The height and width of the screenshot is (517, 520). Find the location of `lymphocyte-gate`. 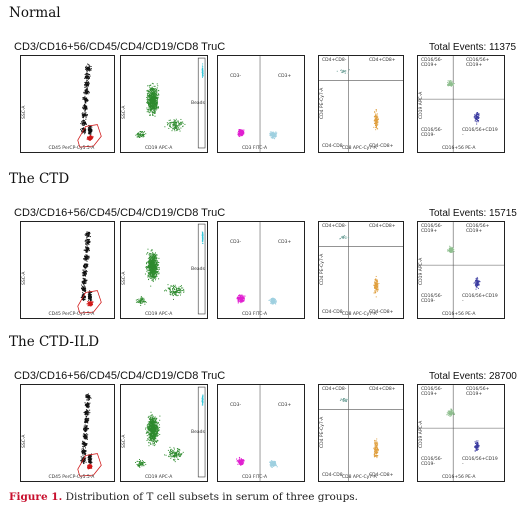

lymphocyte-gate is located at coordinates (89, 302).